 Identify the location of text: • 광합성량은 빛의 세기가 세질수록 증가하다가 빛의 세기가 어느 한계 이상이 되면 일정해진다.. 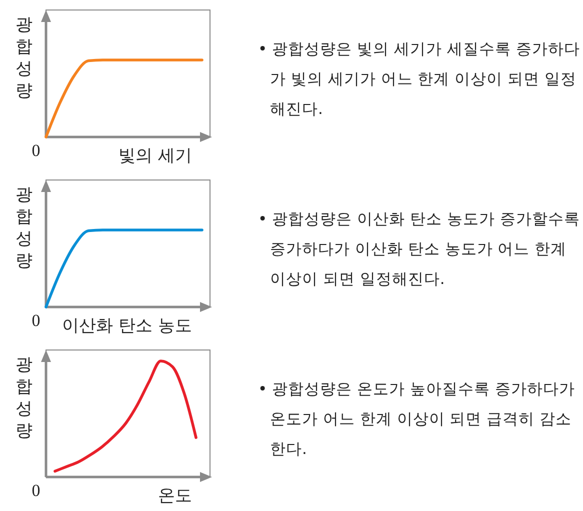
(419, 79).